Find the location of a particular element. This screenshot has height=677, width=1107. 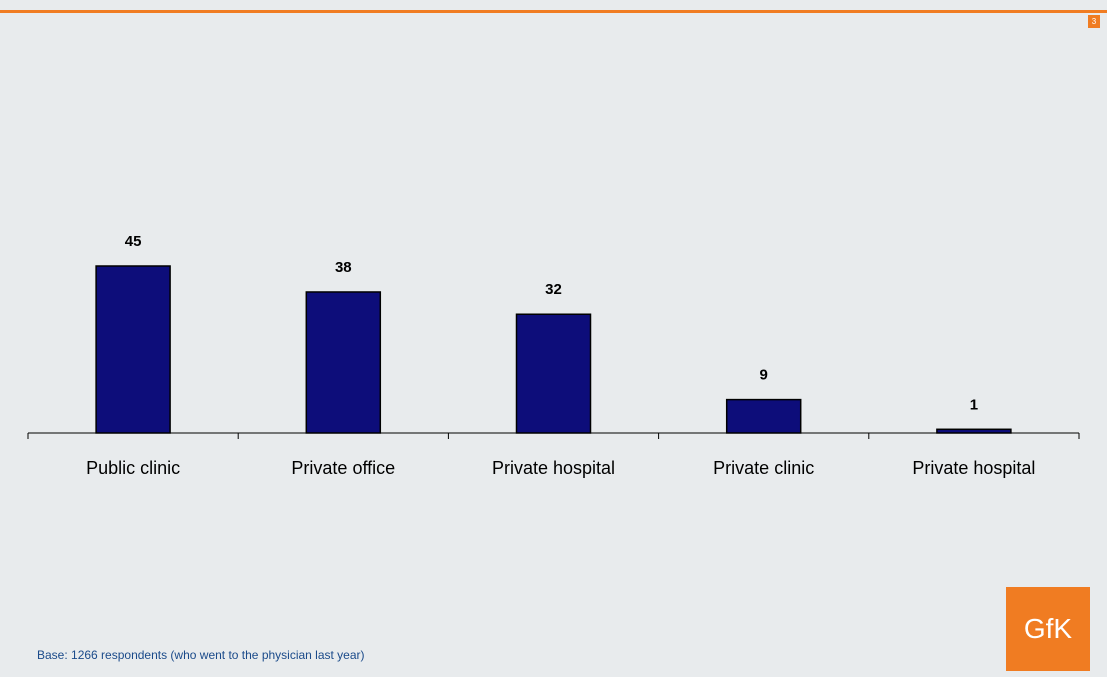

gfk-logo: GfK is located at coordinates (1048, 629).